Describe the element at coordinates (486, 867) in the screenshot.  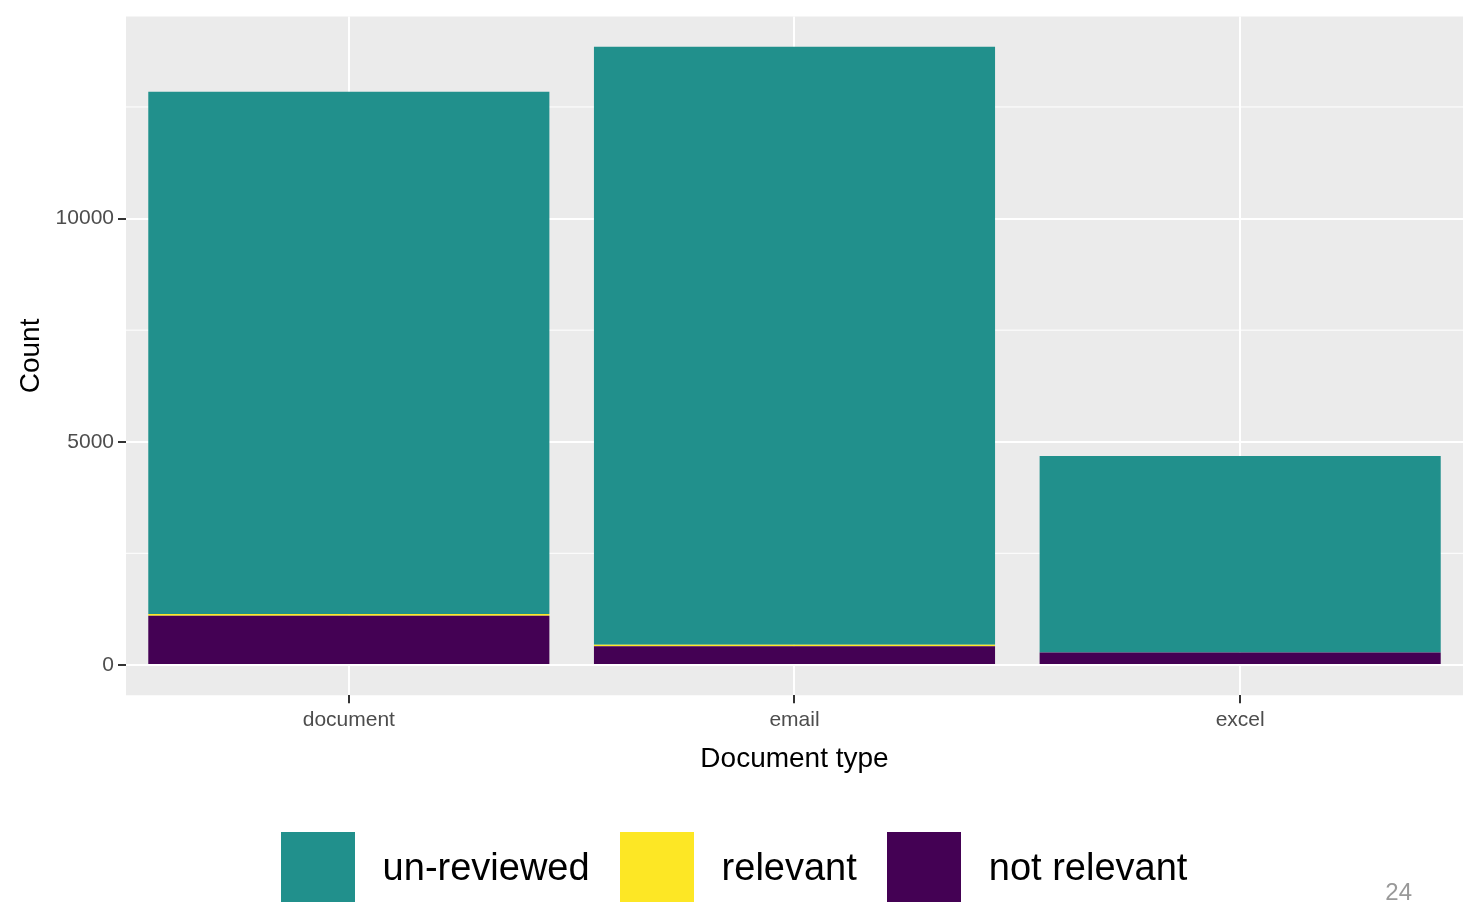
I see `legend-label: un-reviewed` at that location.